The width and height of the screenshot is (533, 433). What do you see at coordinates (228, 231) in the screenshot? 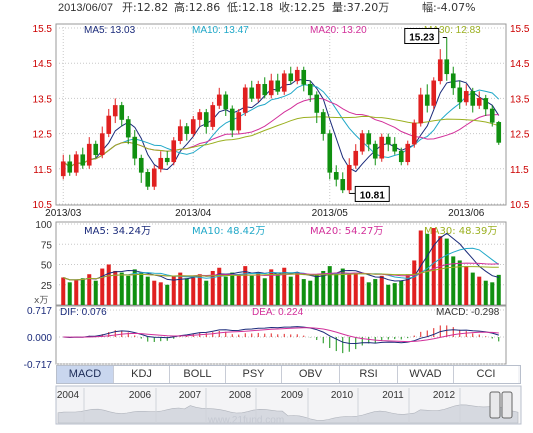
I see `volume-ma10-label: MA10: 48.42万` at bounding box center [228, 231].